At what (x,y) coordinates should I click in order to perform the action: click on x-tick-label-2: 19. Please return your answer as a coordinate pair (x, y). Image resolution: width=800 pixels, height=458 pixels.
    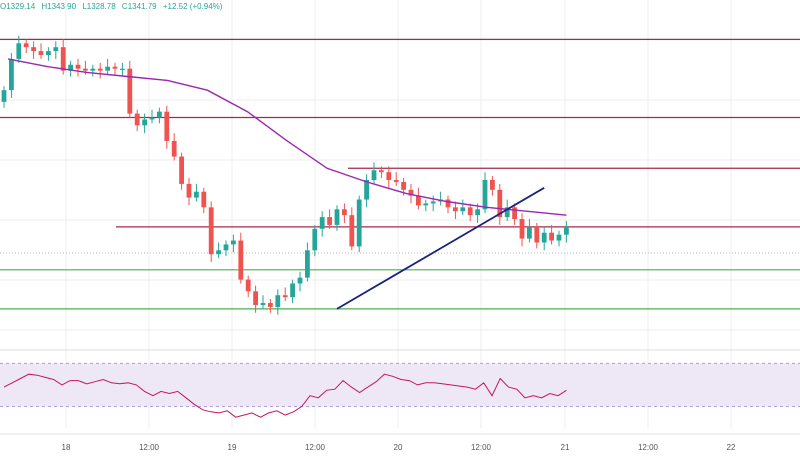
    Looking at the image, I should click on (232, 447).